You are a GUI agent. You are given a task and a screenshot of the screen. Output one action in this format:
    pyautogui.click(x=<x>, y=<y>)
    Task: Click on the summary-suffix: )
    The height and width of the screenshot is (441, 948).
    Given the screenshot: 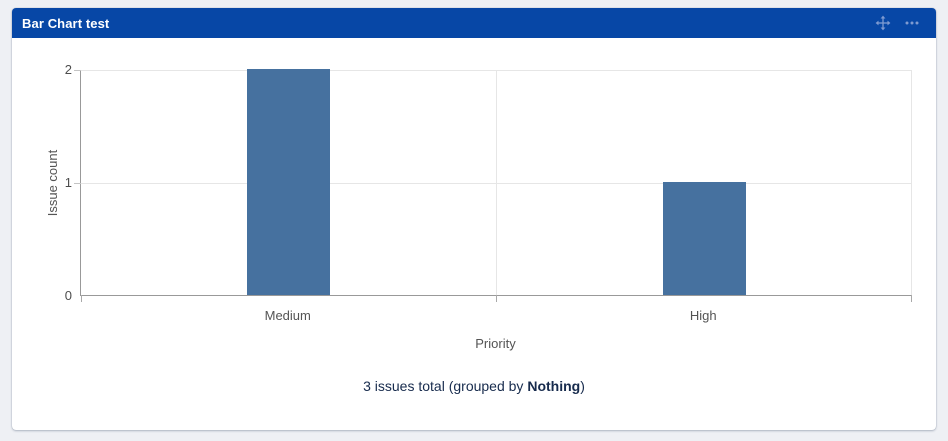 What is the action you would take?
    pyautogui.click(x=582, y=386)
    